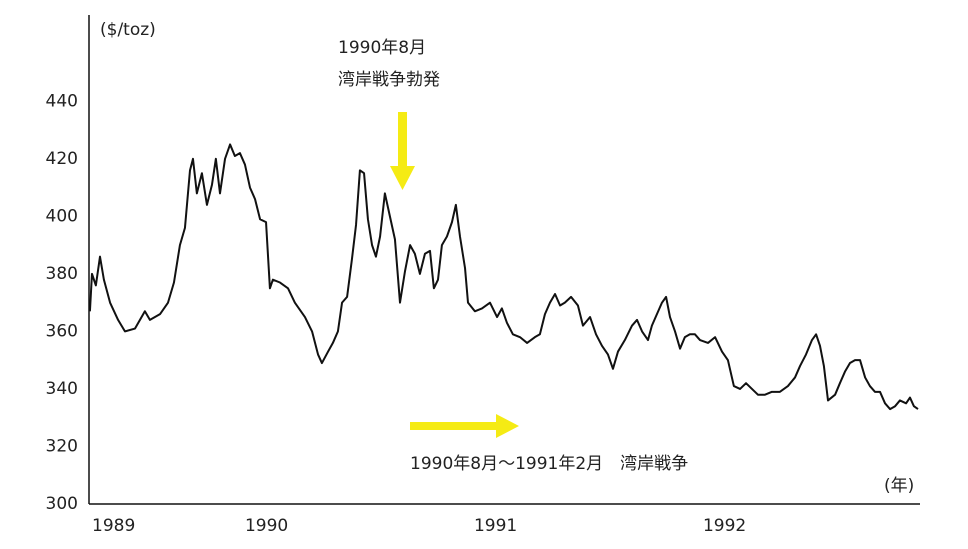 Image resolution: width=968 pixels, height=549 pixels. Describe the element at coordinates (62, 101) in the screenshot. I see `y-tick-label: 440` at that location.